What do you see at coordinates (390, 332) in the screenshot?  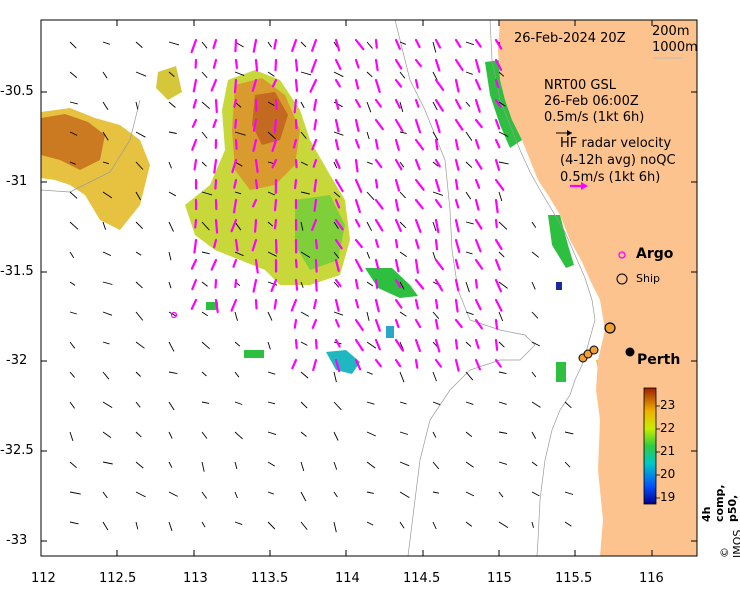 I see `sst-pixel-a` at bounding box center [390, 332].